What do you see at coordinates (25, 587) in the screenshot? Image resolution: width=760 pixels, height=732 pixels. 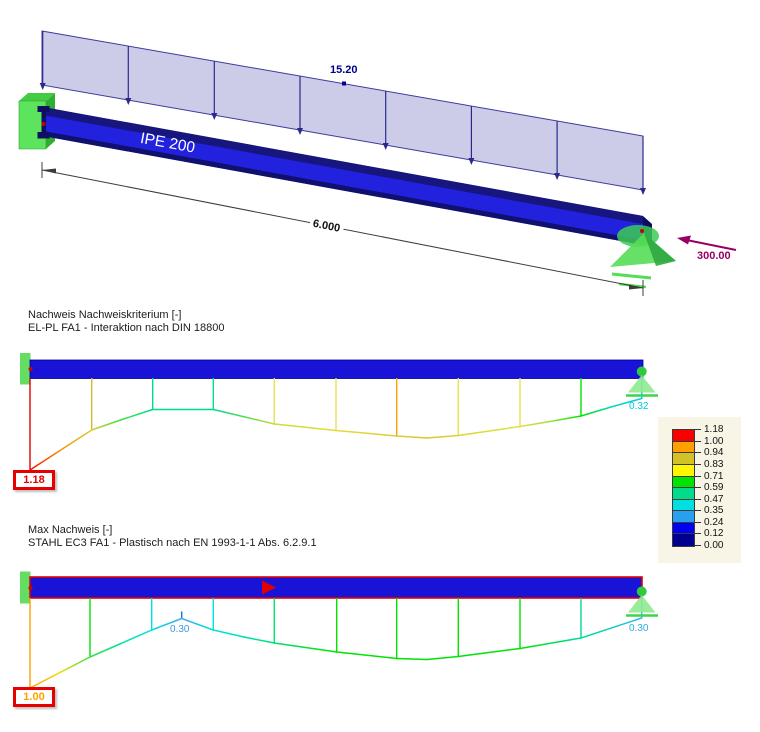 I see `diagram2-left-support` at bounding box center [25, 587].